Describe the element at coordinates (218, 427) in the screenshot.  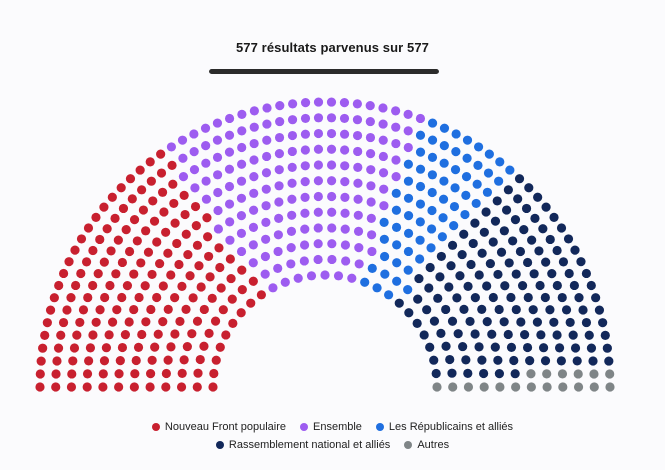
I see `legend-item: Nouveau Front populaire` at that location.